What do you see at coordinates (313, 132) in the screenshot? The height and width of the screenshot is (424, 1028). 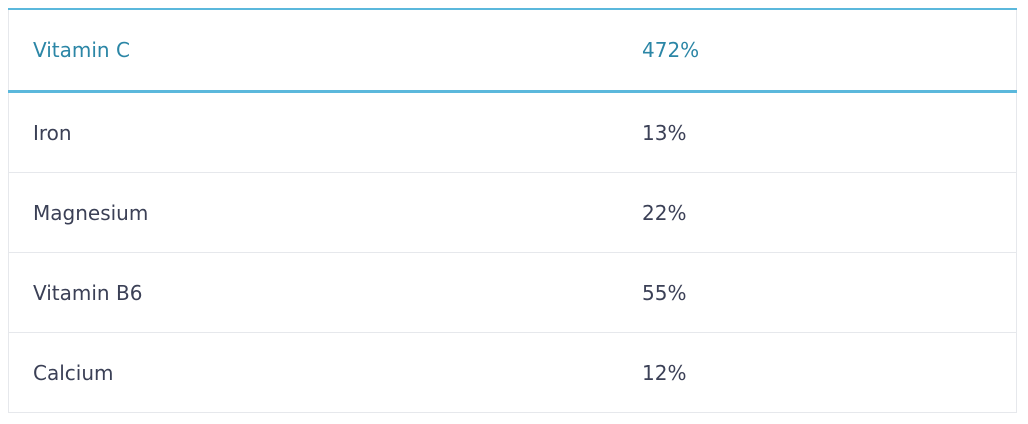 I see `table-cell: Iron` at bounding box center [313, 132].